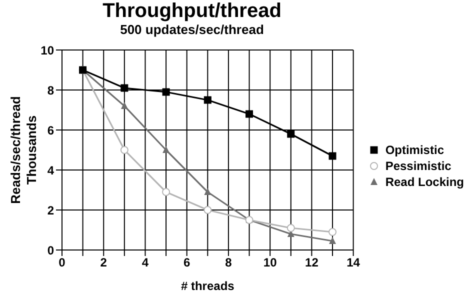 Image resolution: width=474 pixels, height=292 pixels. I want to click on x-tick-label: 12, so click(312, 263).